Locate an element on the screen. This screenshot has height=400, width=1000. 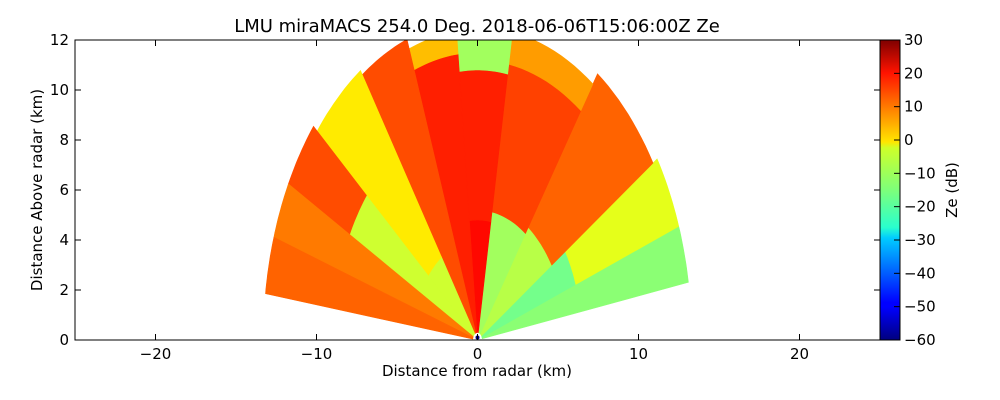
y-tick-label: 10 is located at coordinates (59, 90).